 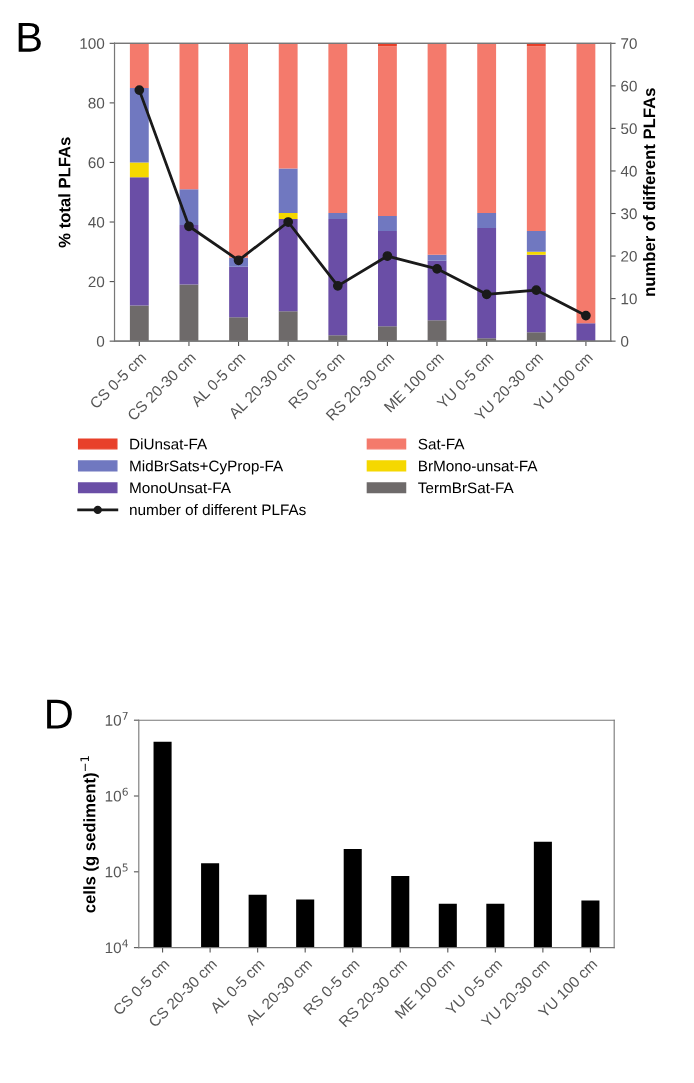 What do you see at coordinates (89, 834) in the screenshot?
I see `y-axis-title: cells (g sediment)$^{−1}$` at bounding box center [89, 834].